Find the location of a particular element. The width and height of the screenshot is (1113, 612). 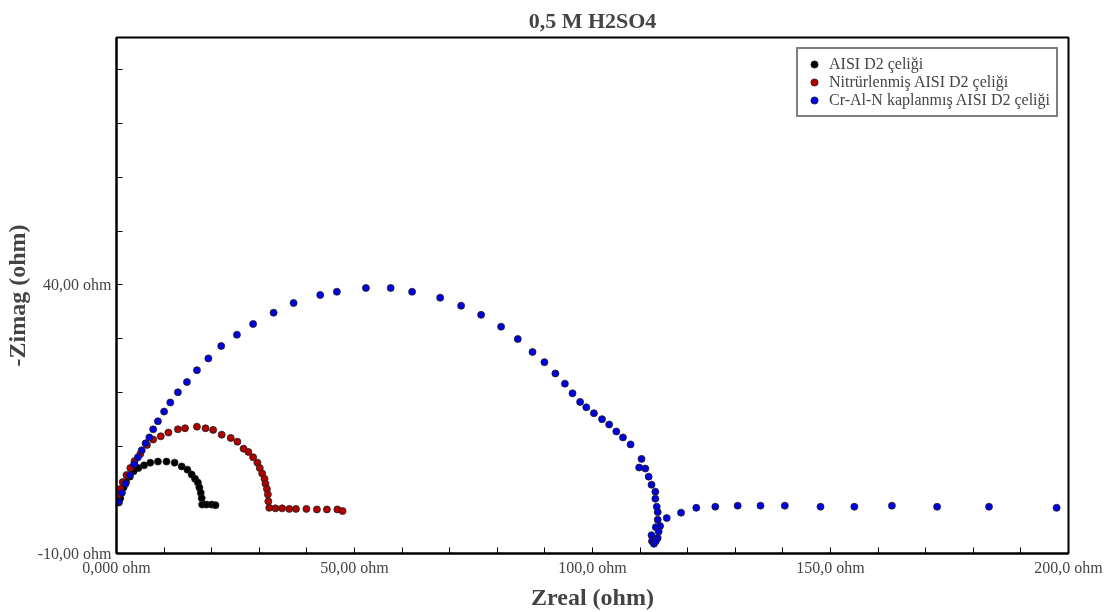

y-tick-label: 40,00 ohm is located at coordinates (78, 285).